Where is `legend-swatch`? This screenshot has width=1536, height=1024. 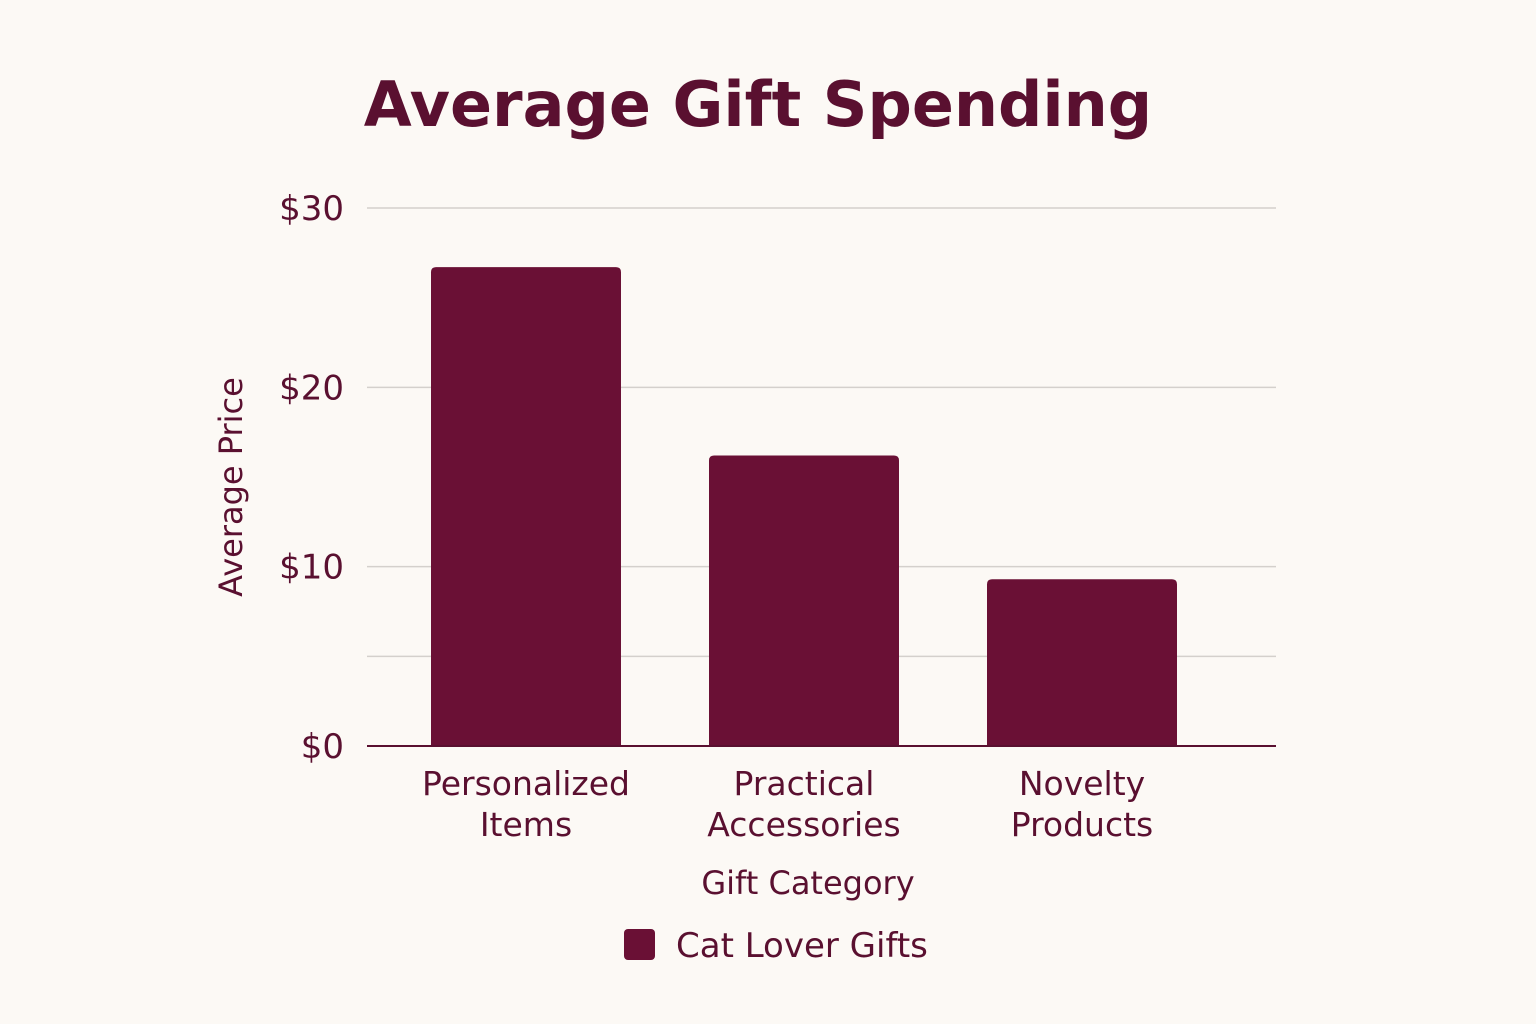
legend-swatch is located at coordinates (639, 944).